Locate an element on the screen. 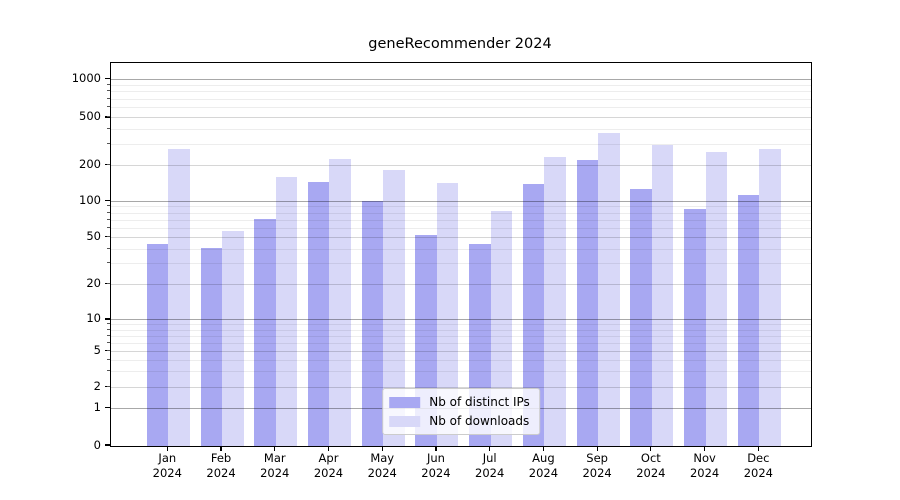 The width and height of the screenshot is (900, 500). bar-downloads-jun is located at coordinates (447, 314).